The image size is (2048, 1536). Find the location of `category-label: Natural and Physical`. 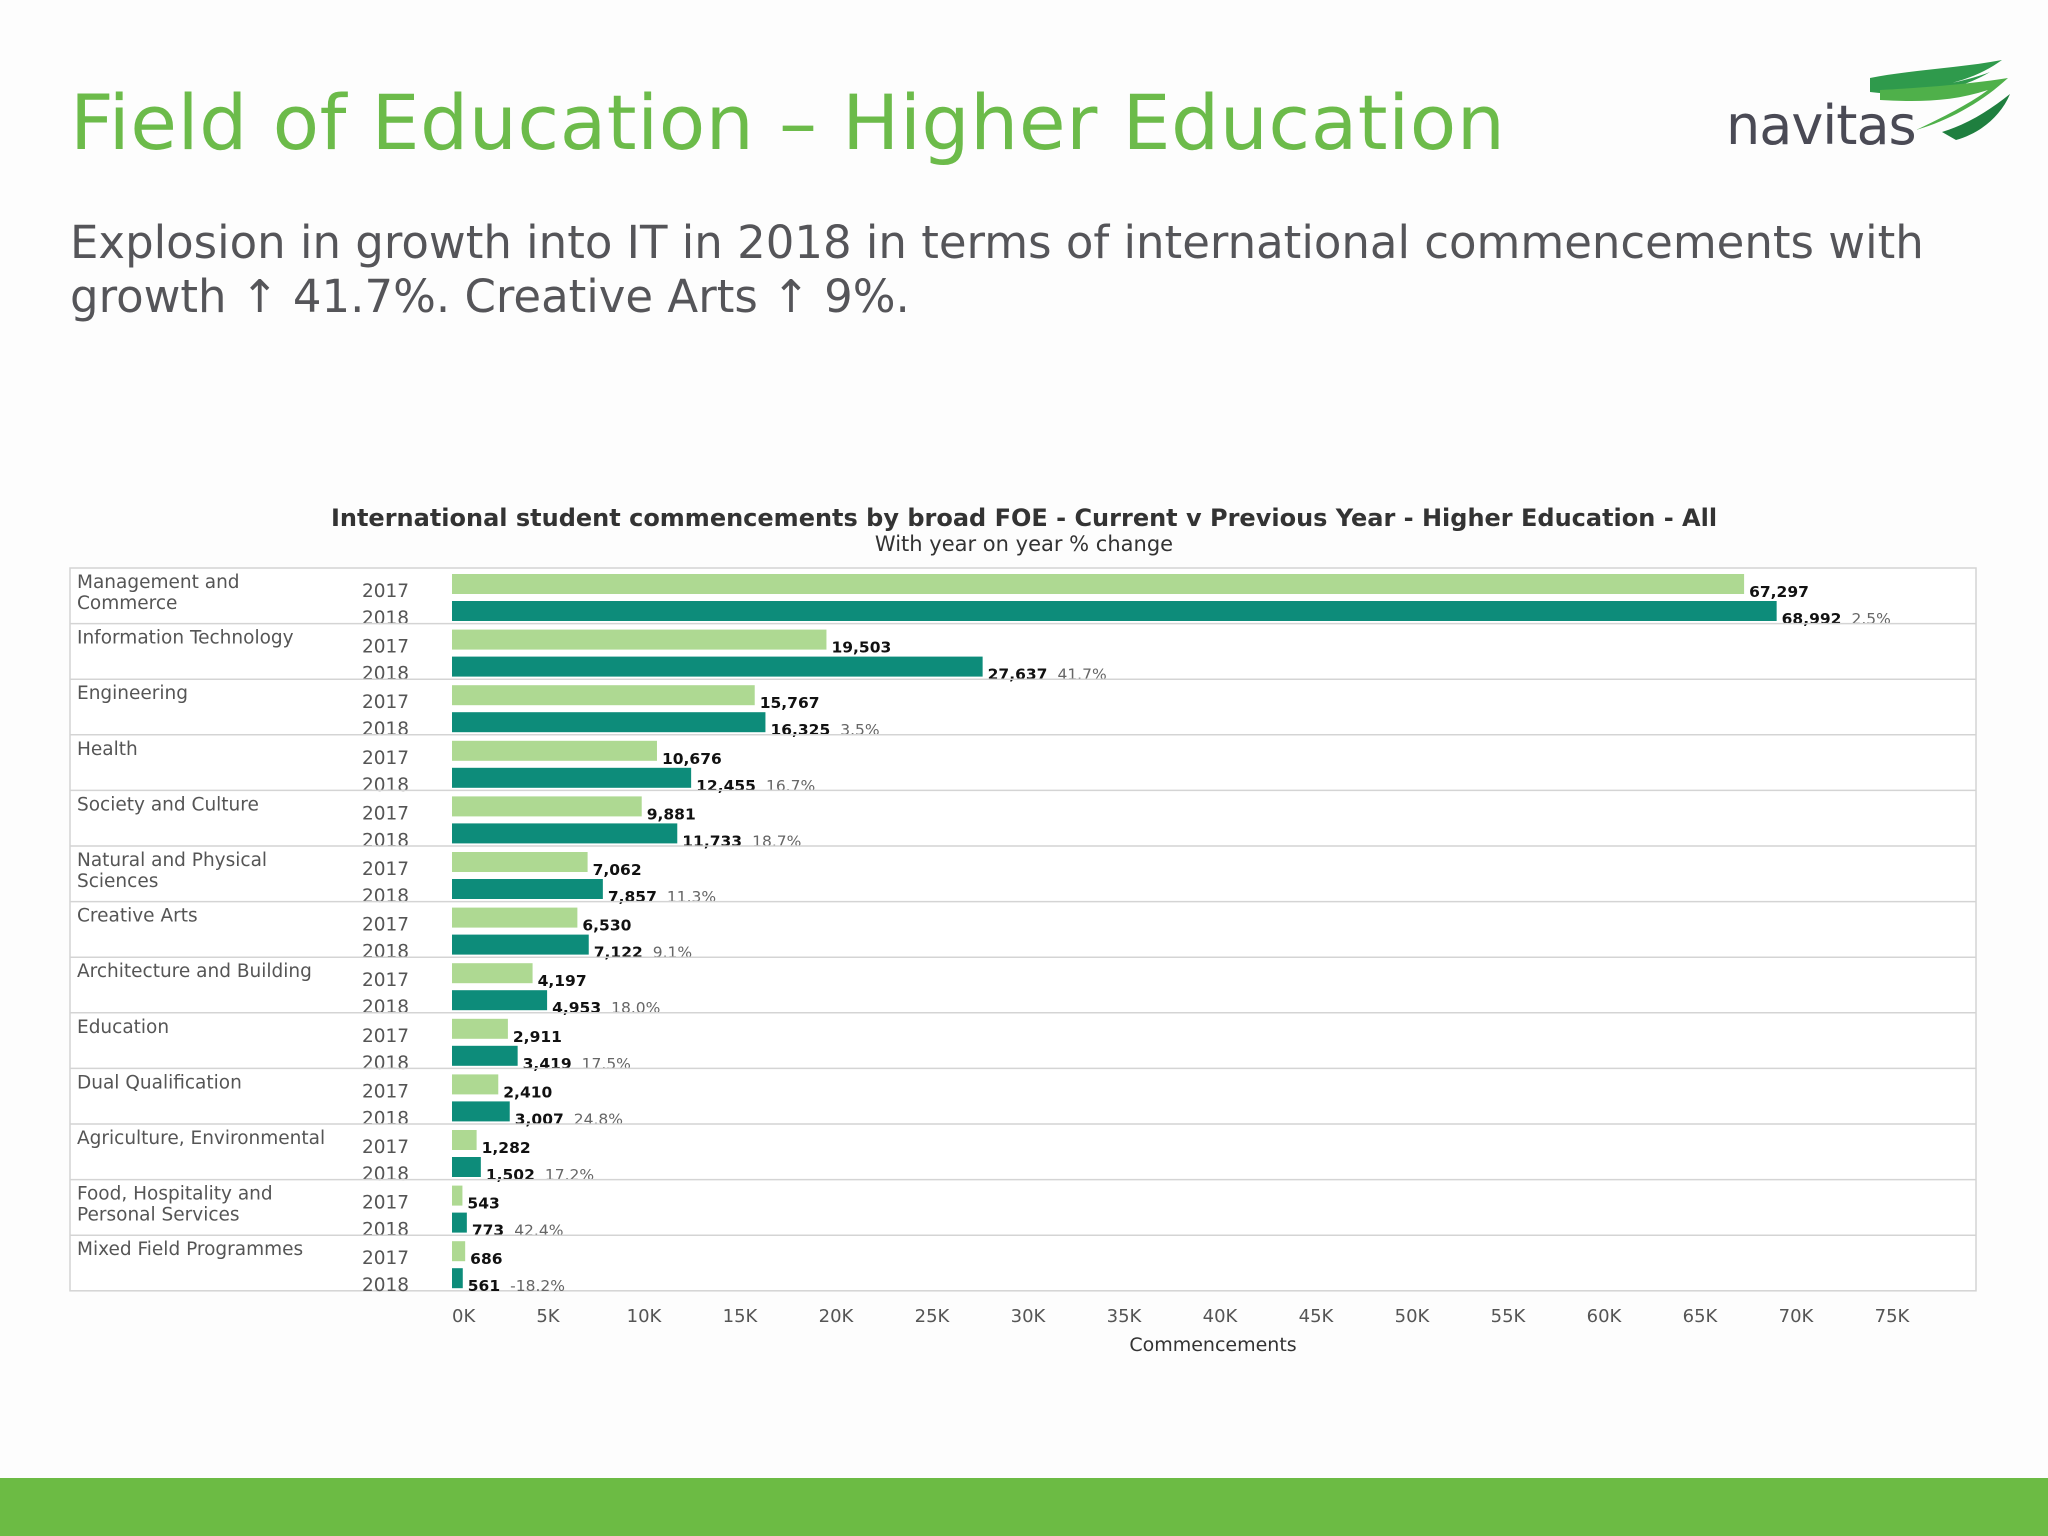

category-label: Natural and Physical is located at coordinates (172, 860).